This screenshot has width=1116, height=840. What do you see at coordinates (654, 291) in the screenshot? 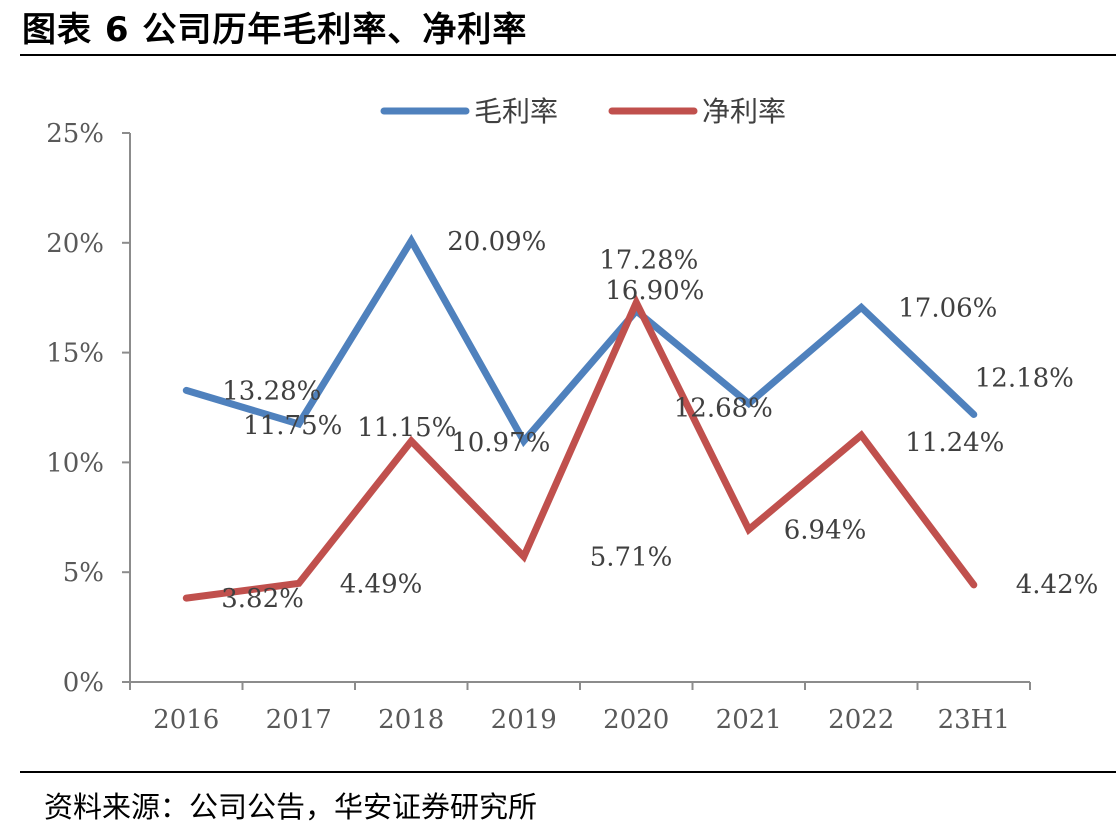
I see `data-label: 16.90%` at bounding box center [654, 291].